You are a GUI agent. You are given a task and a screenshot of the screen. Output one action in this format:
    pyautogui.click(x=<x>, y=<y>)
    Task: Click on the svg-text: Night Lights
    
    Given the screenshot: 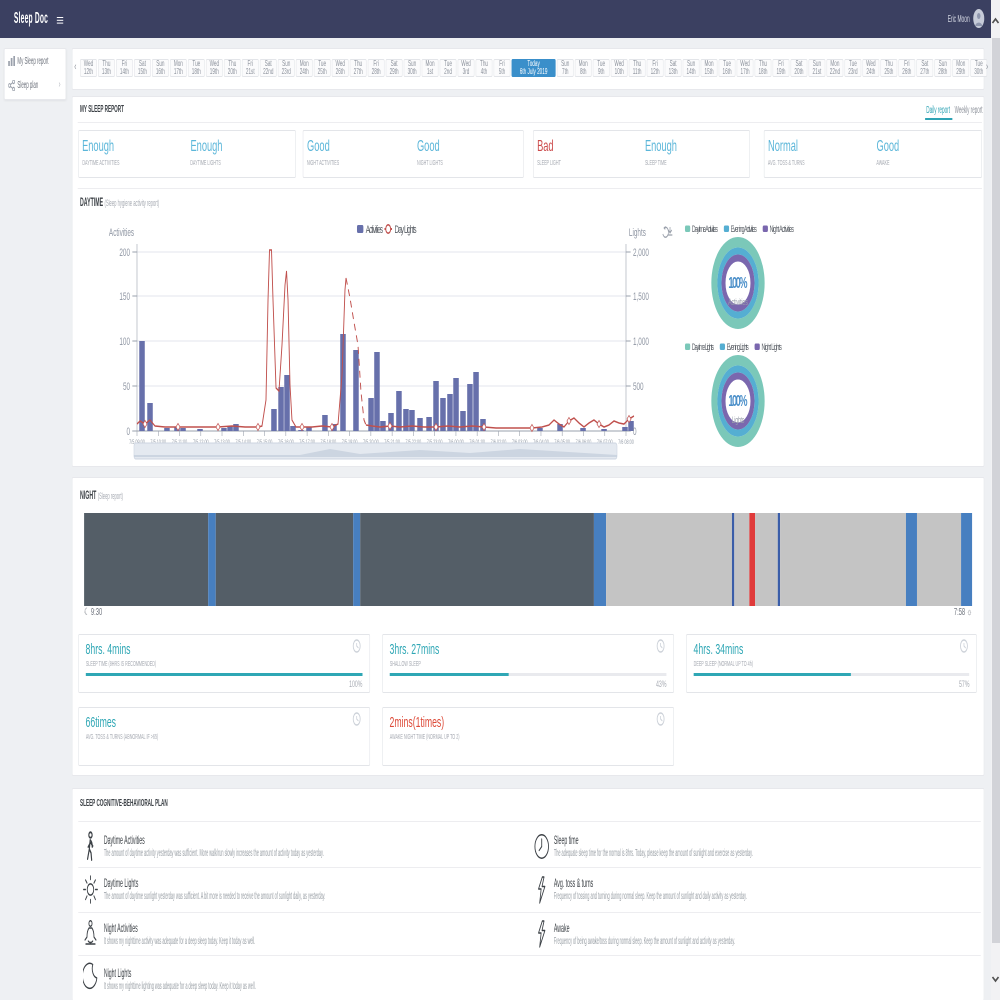 What is the action you would take?
    pyautogui.click(x=772, y=346)
    